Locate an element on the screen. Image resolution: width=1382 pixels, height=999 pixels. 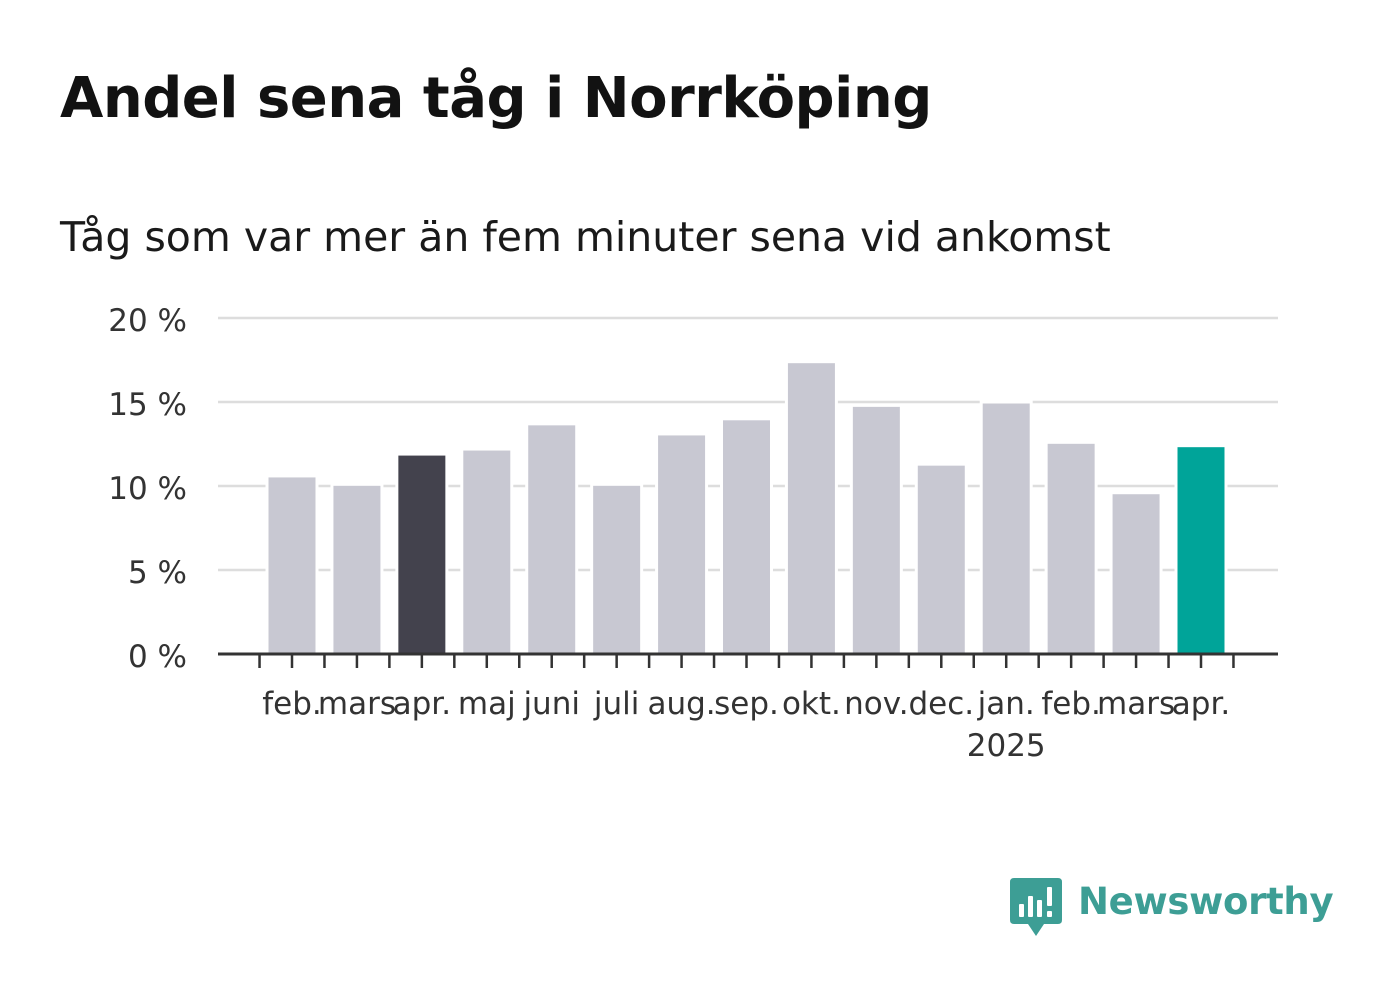
y-tick-label: 0 % is located at coordinates (157, 657).